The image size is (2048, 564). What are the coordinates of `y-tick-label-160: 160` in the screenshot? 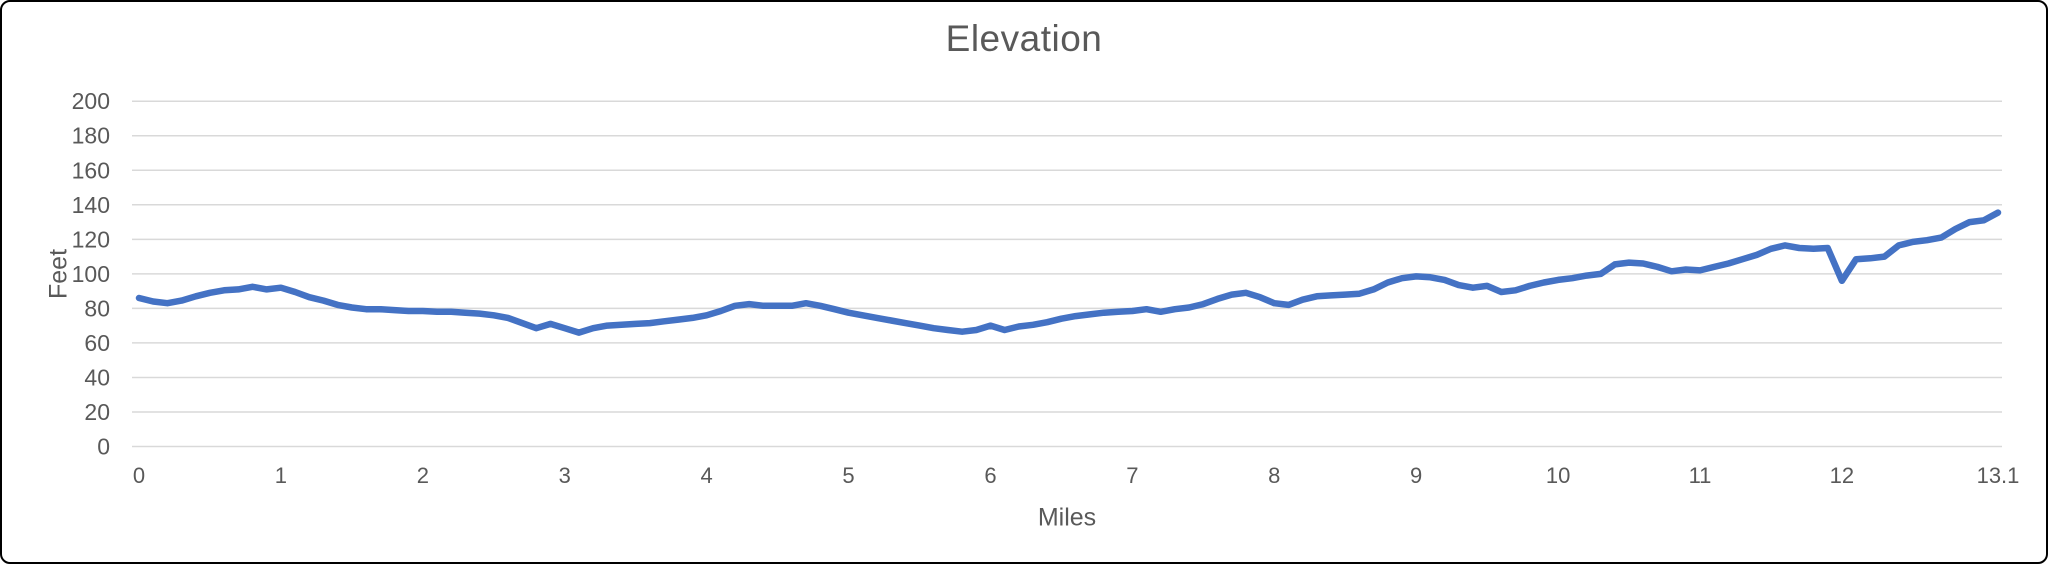 It's located at (91, 170).